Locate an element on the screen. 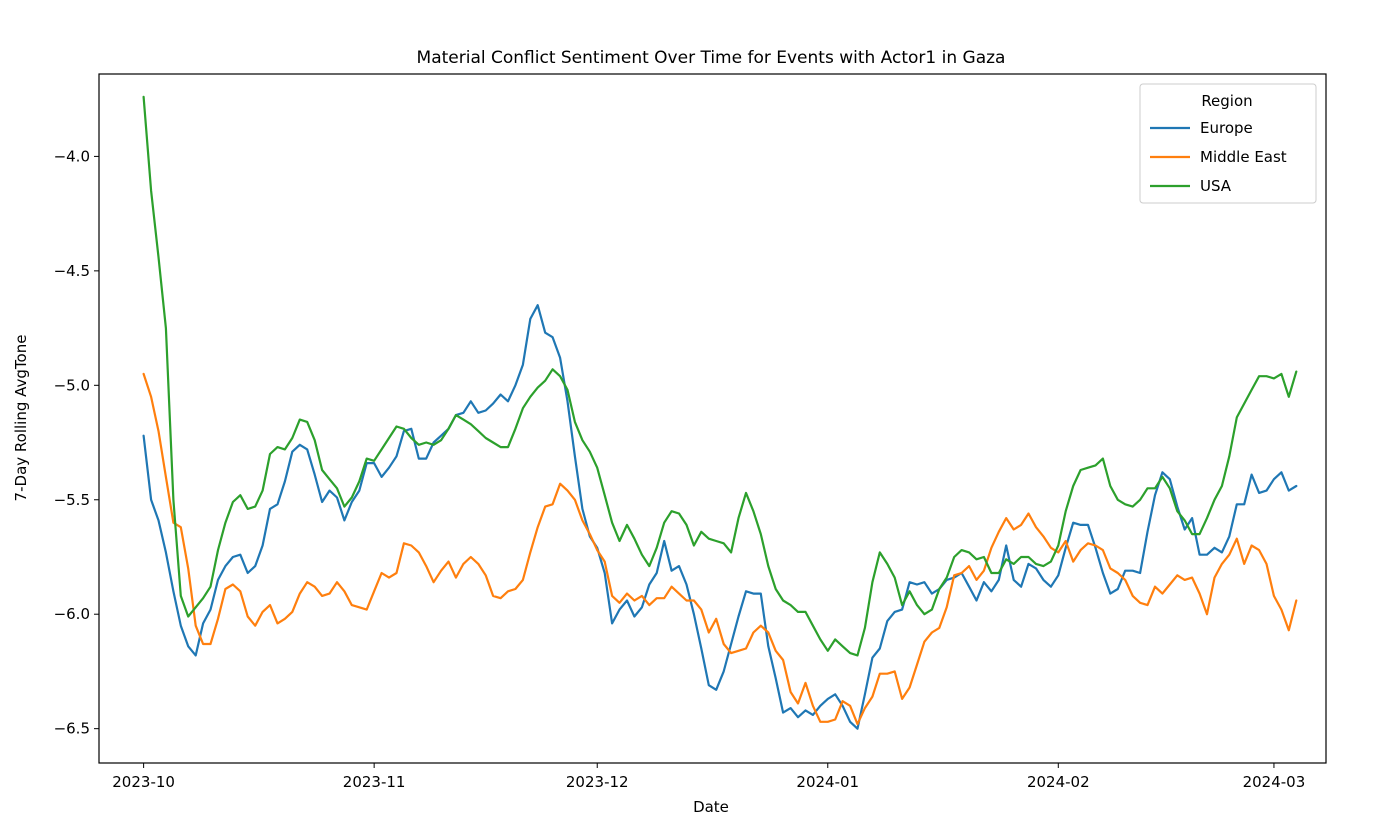 The image size is (1385, 816). x-axis-label: Date is located at coordinates (711, 807).